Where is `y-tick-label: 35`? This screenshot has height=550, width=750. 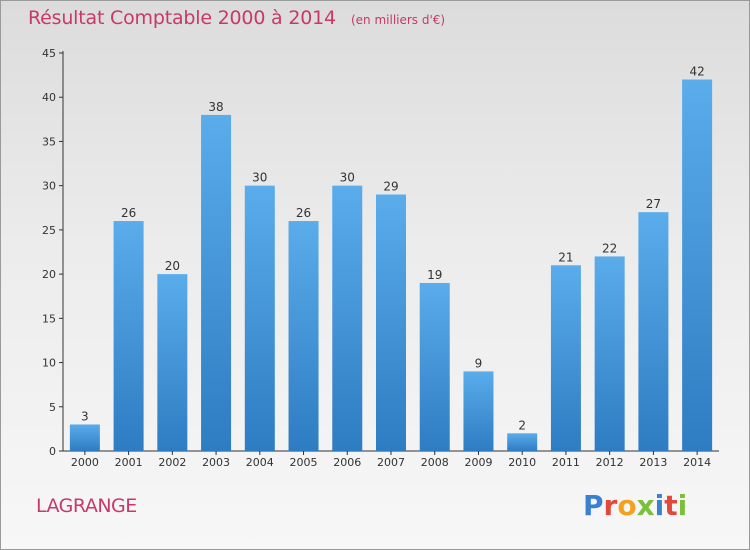 y-tick-label: 35 is located at coordinates (49, 141).